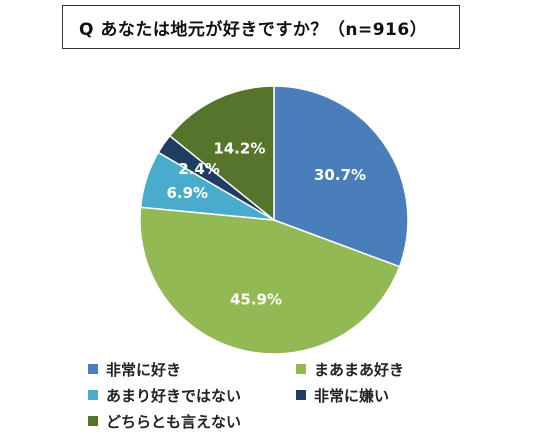 The height and width of the screenshot is (438, 536). I want to click on chart-legend: 非常に好き まあまあ好きあまり好きではない 非常に嫌いどちらとも言えない, so click(282, 395).